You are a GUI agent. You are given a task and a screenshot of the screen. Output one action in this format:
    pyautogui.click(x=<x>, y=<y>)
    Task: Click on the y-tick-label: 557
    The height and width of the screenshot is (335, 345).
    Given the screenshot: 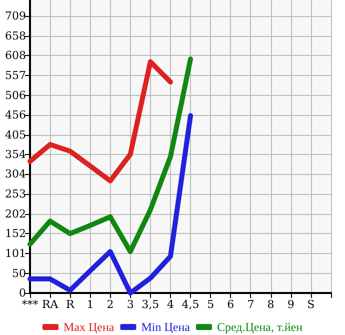 What is the action you would take?
    pyautogui.click(x=15, y=75)
    